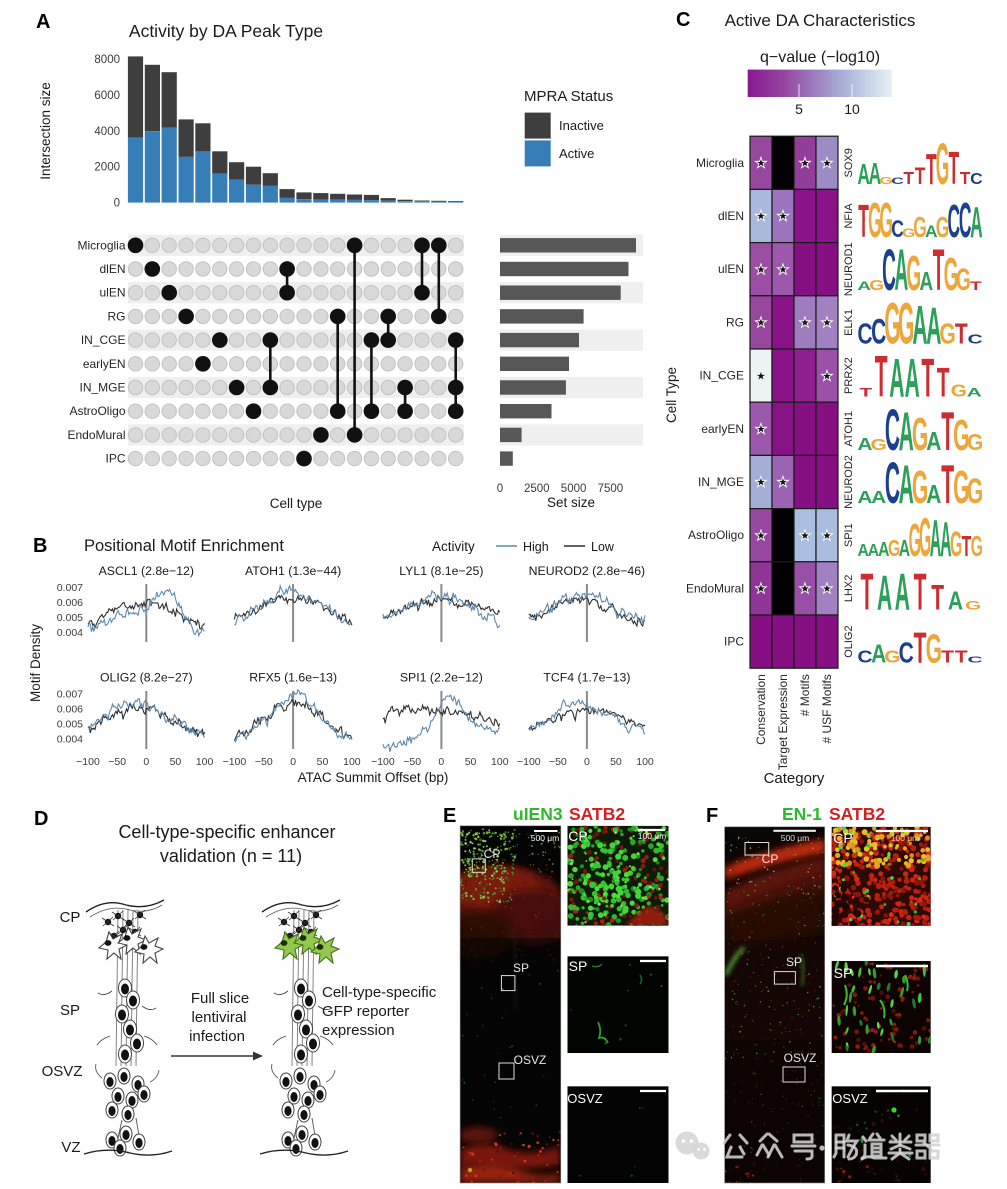 Image resolution: width=1007 pixels, height=1189 pixels. Describe the element at coordinates (603, 547) in the screenshot. I see `svg-text: Low` at that location.